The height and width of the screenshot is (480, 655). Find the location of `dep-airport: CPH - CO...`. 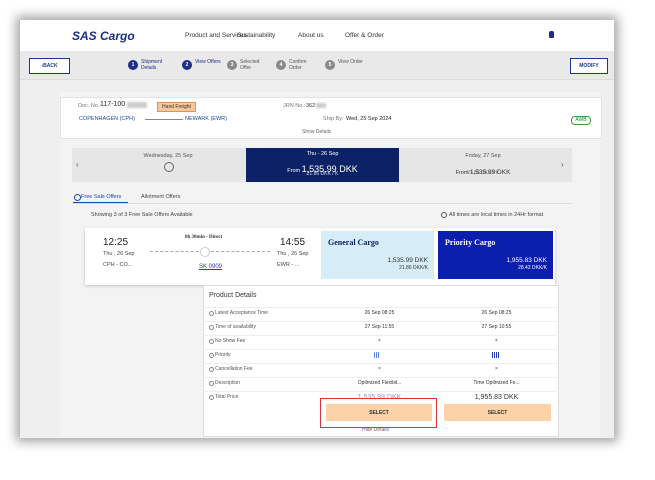

dep-airport: CPH - CO... is located at coordinates (118, 265).